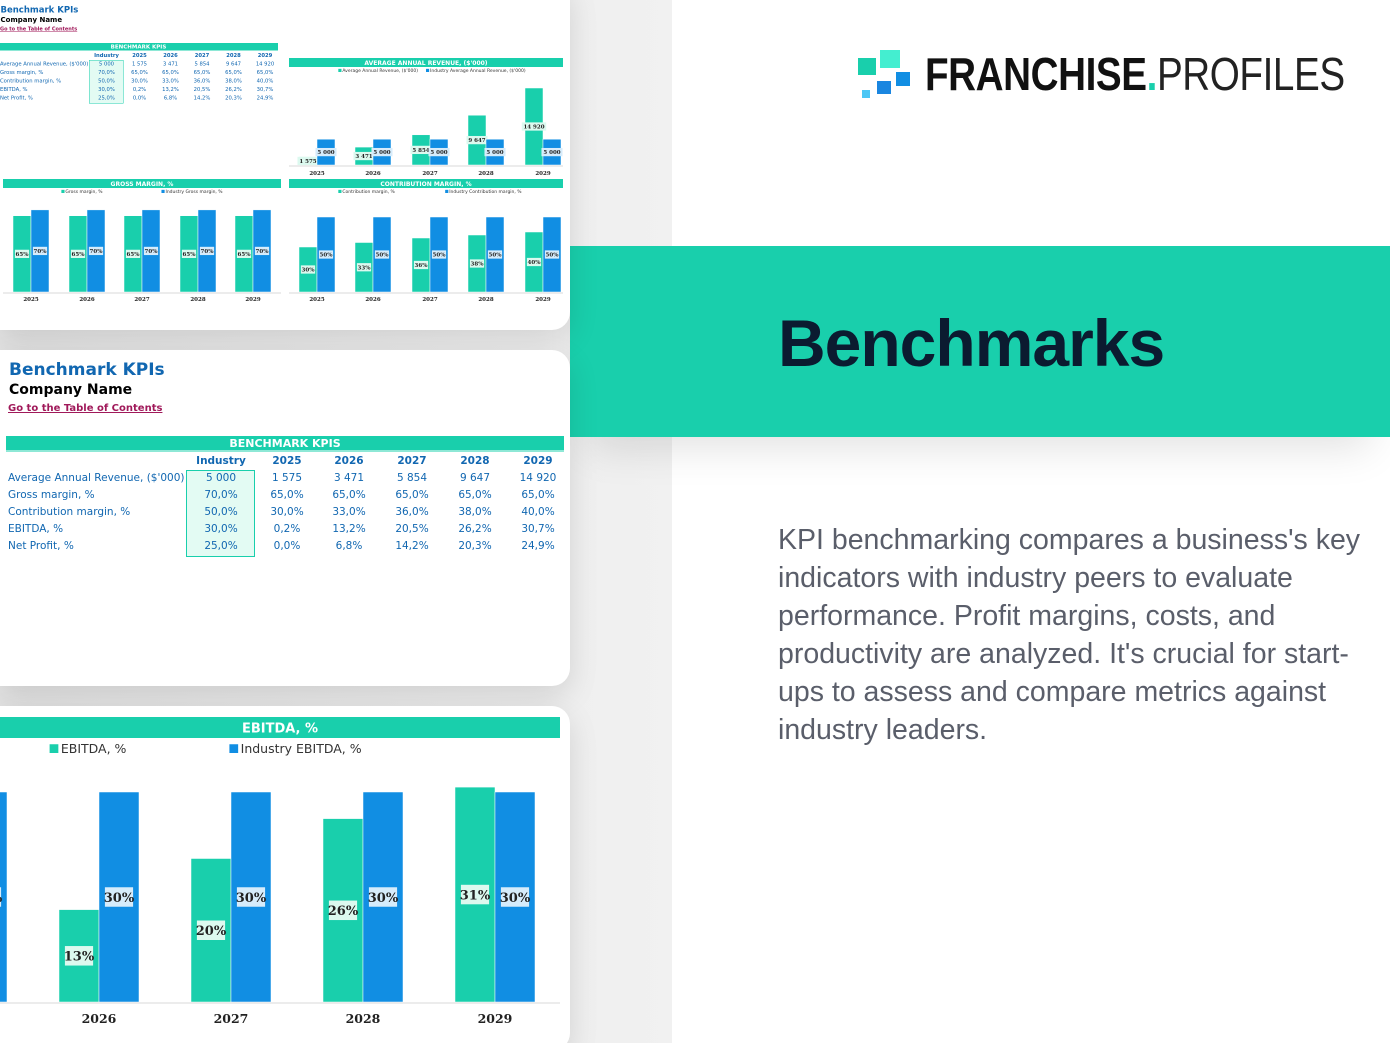 This screenshot has height=1043, width=1390. I want to click on row-label: Net Profit, %, so click(16, 98).